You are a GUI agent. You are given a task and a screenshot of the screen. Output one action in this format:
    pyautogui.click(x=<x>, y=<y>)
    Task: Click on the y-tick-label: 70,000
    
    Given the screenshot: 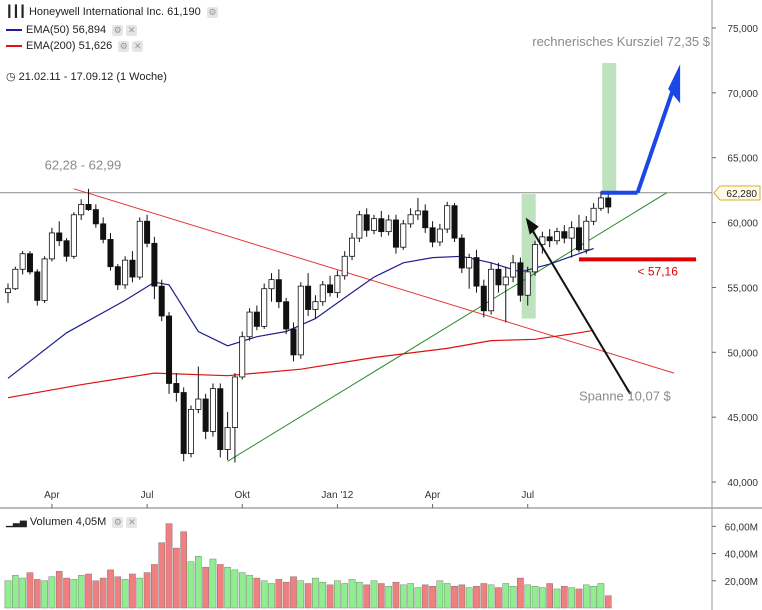 What is the action you would take?
    pyautogui.click(x=742, y=94)
    